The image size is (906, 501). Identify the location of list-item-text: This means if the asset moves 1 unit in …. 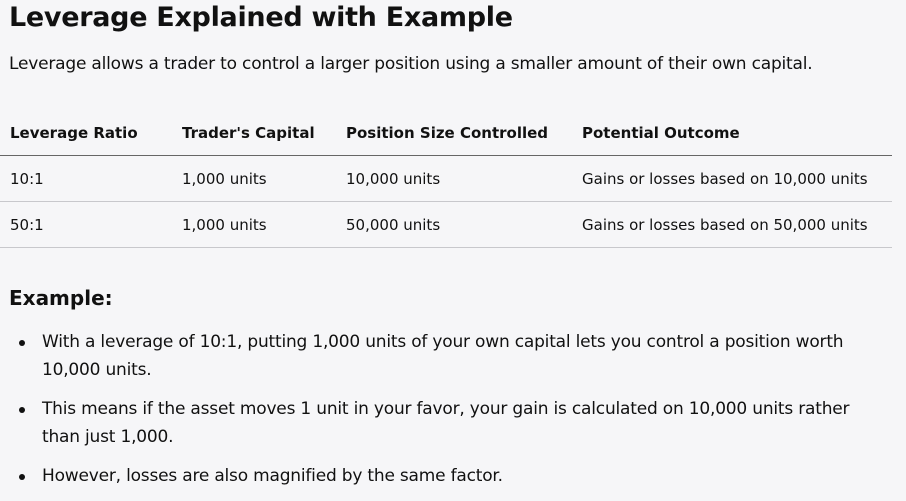
(446, 423).